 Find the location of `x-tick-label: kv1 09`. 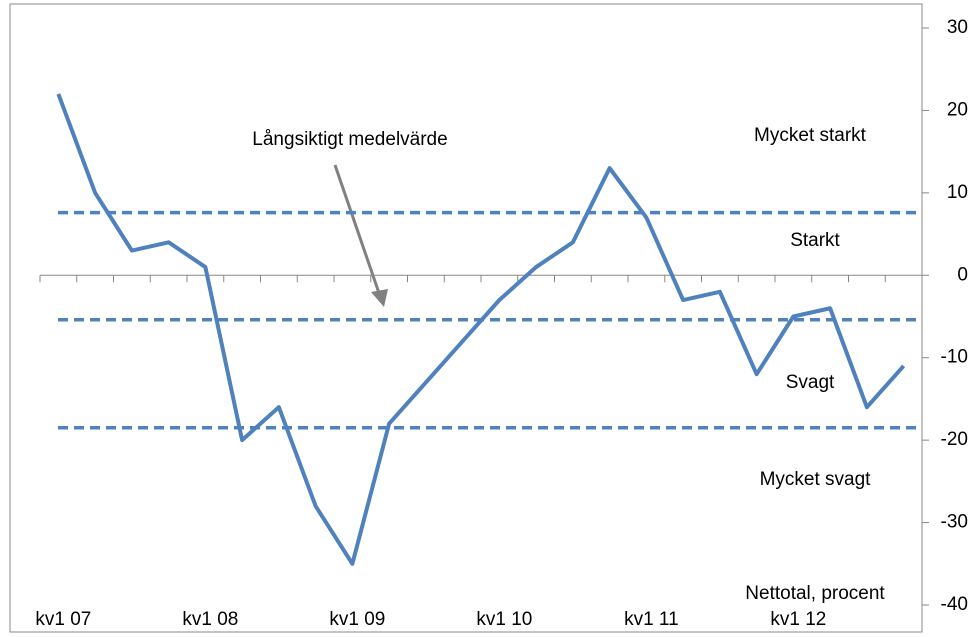

x-tick-label: kv1 09 is located at coordinates (357, 619).